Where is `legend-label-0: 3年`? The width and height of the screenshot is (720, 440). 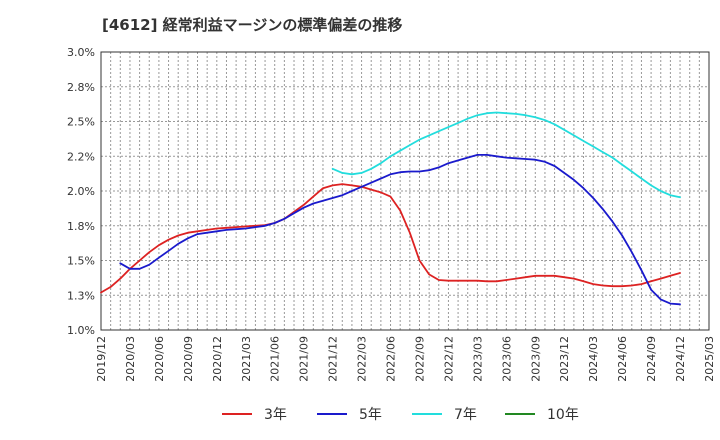
legend-label-0: 3年 is located at coordinates (275, 415).